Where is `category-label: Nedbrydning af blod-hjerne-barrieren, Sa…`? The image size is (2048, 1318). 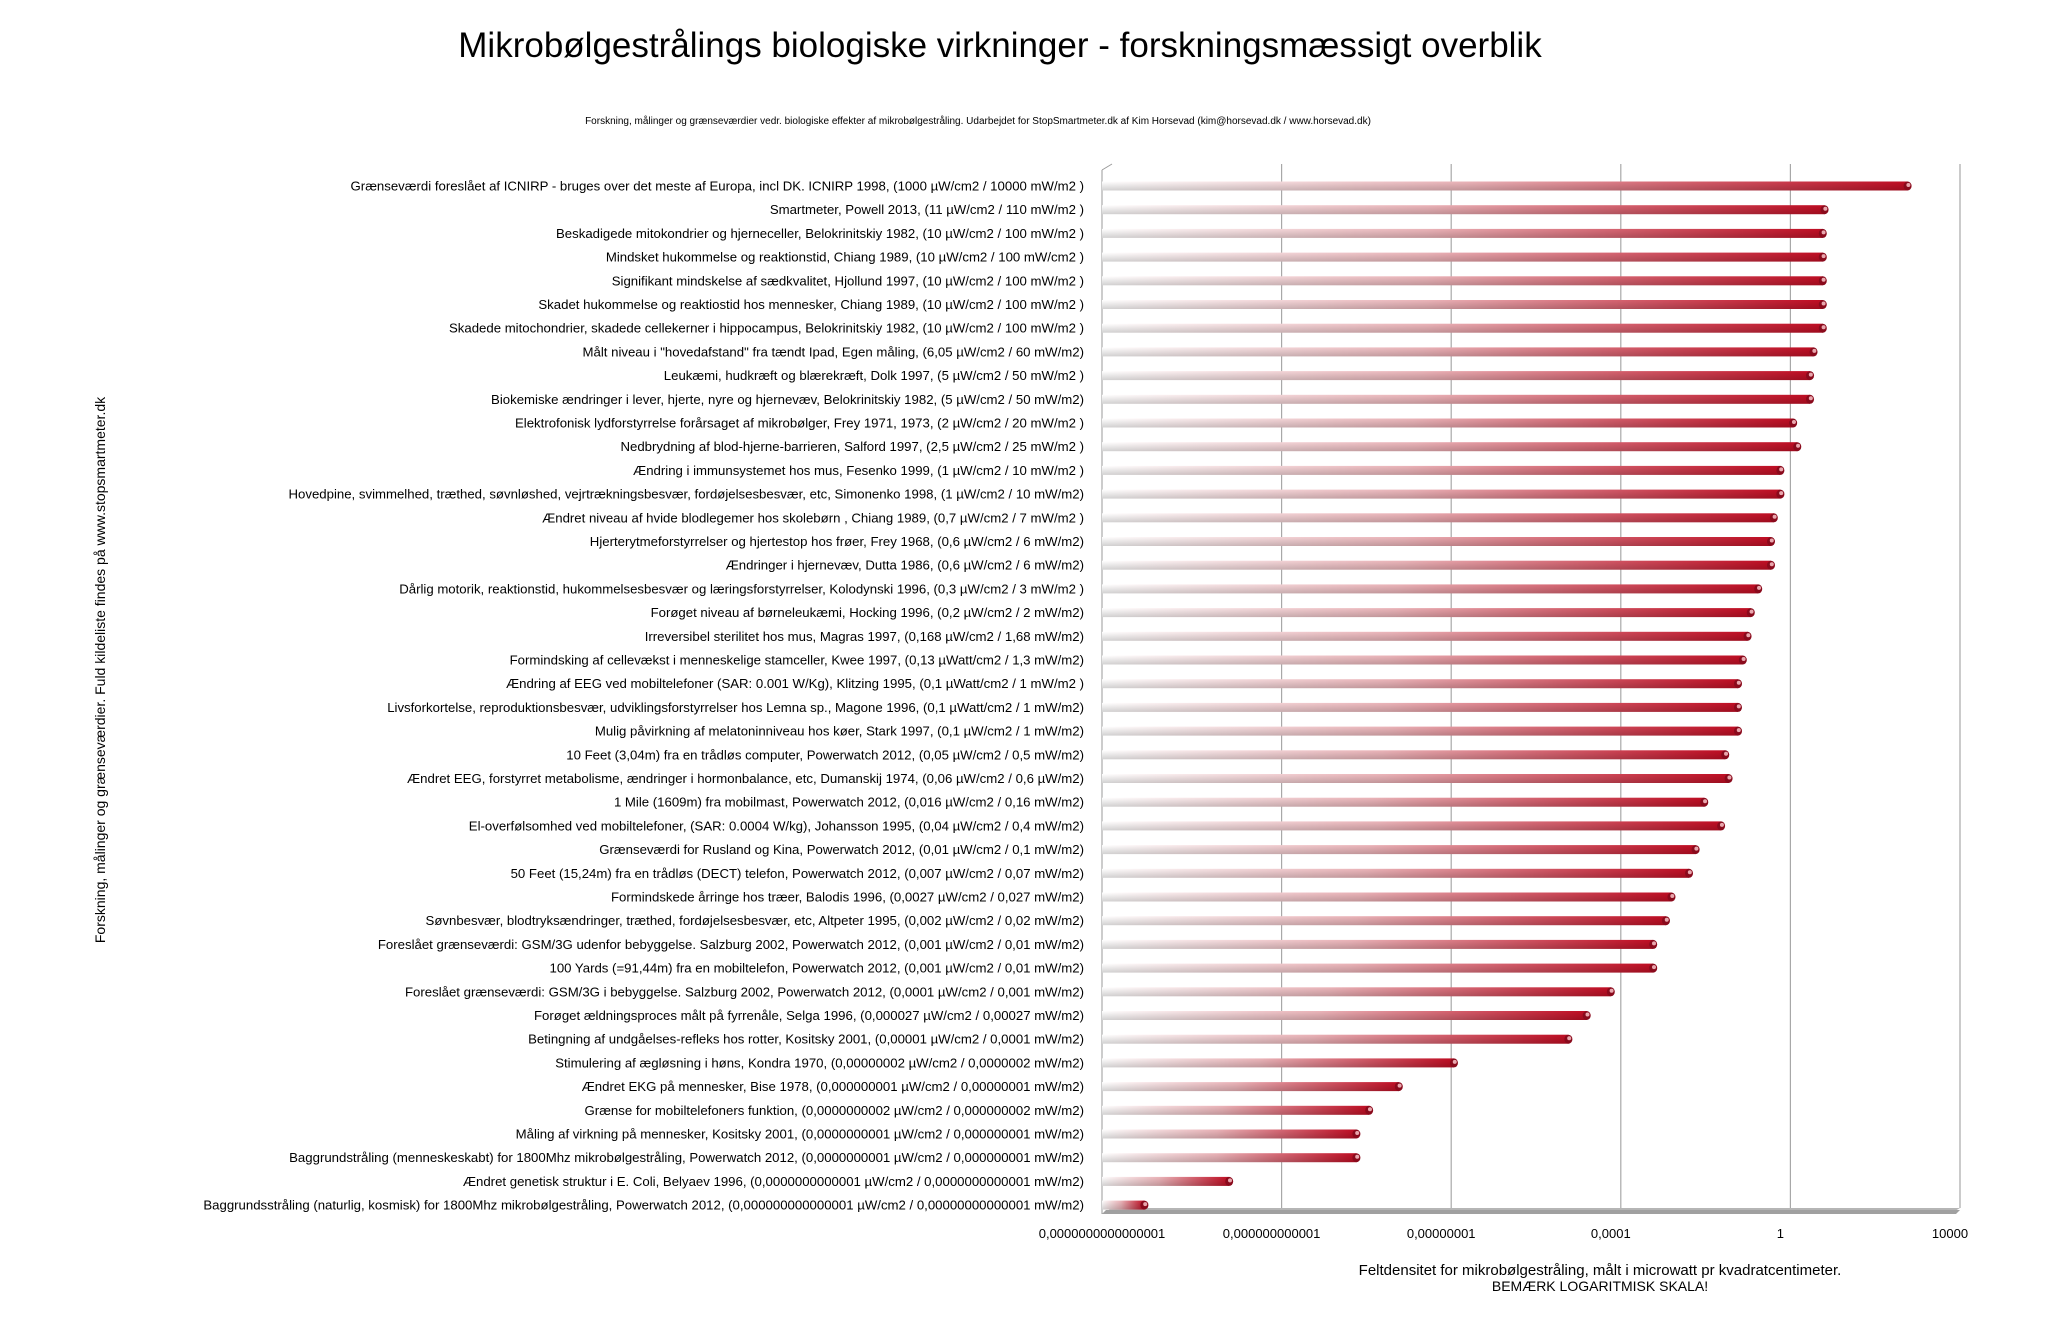 category-label: Nedbrydning af blod-hjerne-barrieren, Sa… is located at coordinates (852, 446).